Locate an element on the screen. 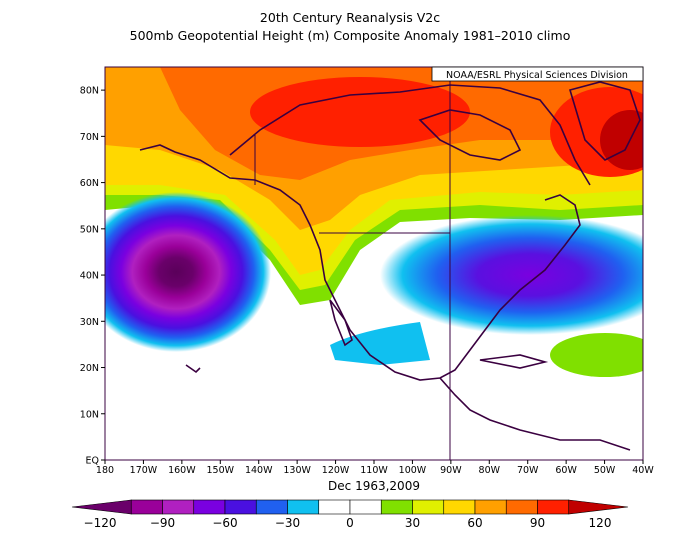 Image resolution: width=700 pixels, height=541 pixels. lat-tick-label: EQ is located at coordinates (92, 461).